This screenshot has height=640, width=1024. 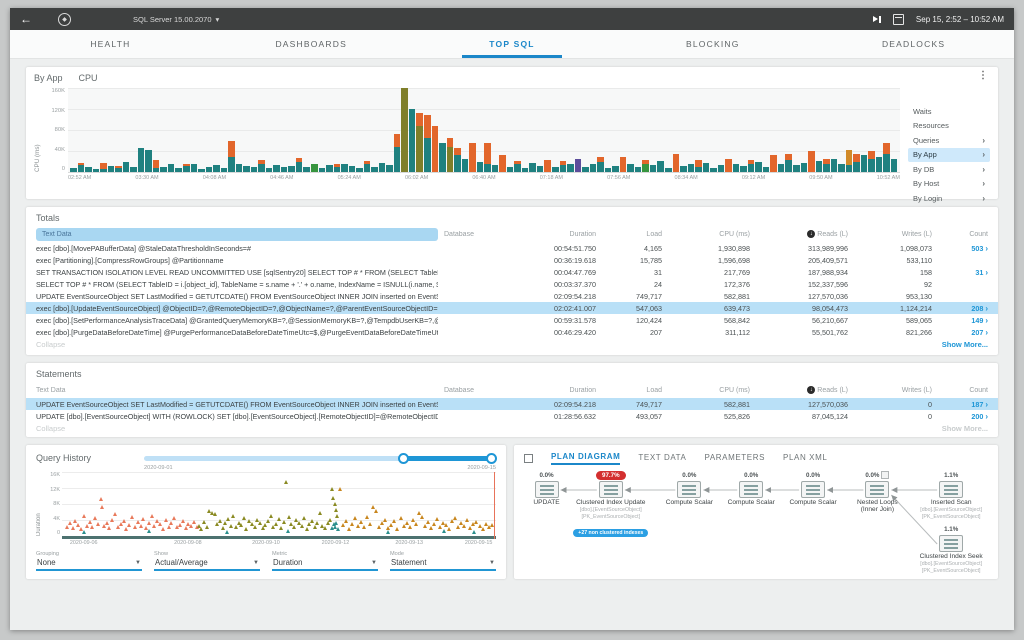 I want to click on totals-collapse-button: Collapse, so click(x=51, y=344).